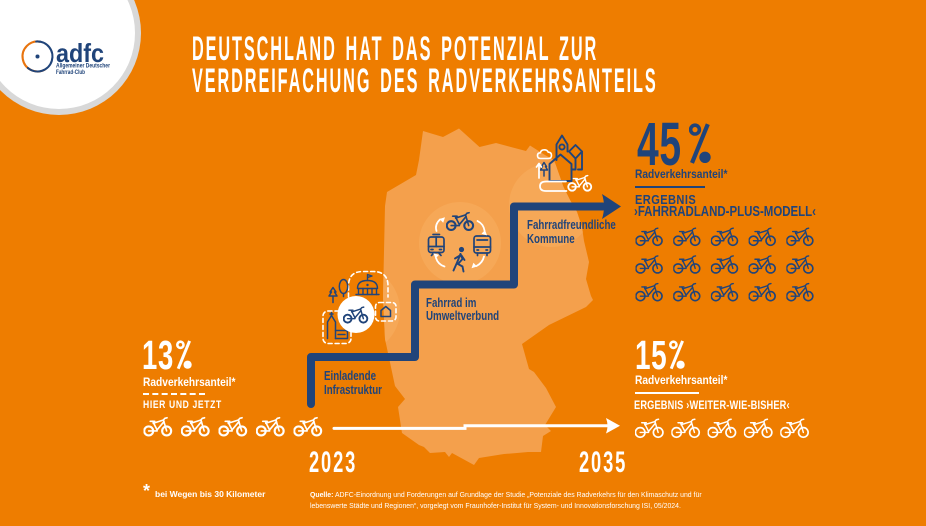 The image size is (926, 526). What do you see at coordinates (70, 72) in the screenshot?
I see `svg-text: Fahrrad-Club` at bounding box center [70, 72].